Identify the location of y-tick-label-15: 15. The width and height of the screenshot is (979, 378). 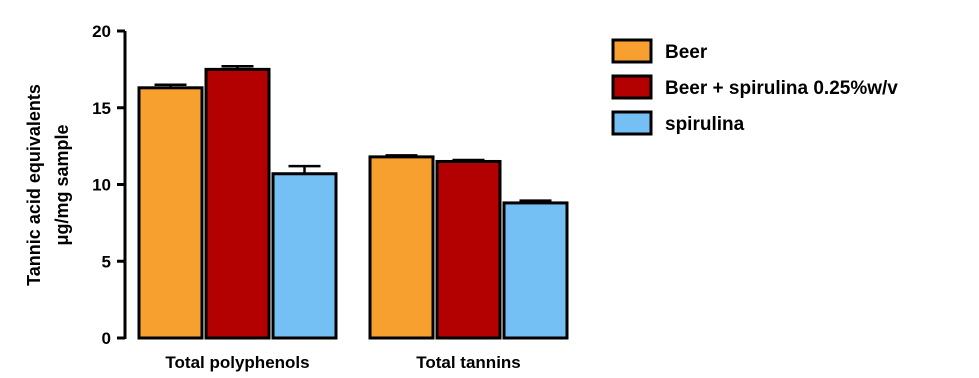
(101, 108).